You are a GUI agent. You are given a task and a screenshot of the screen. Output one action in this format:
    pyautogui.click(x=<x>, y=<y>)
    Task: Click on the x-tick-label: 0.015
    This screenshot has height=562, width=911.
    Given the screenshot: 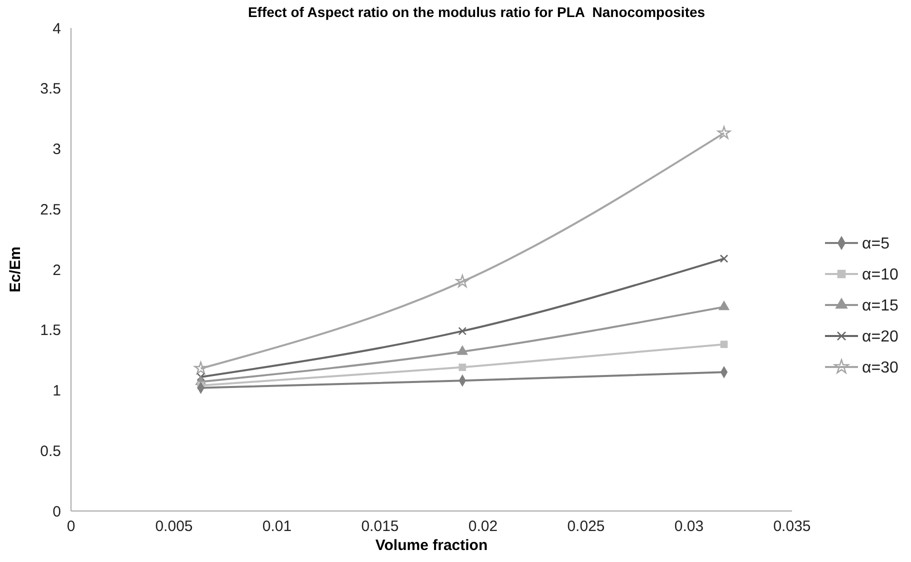 What is the action you would take?
    pyautogui.click(x=380, y=526)
    